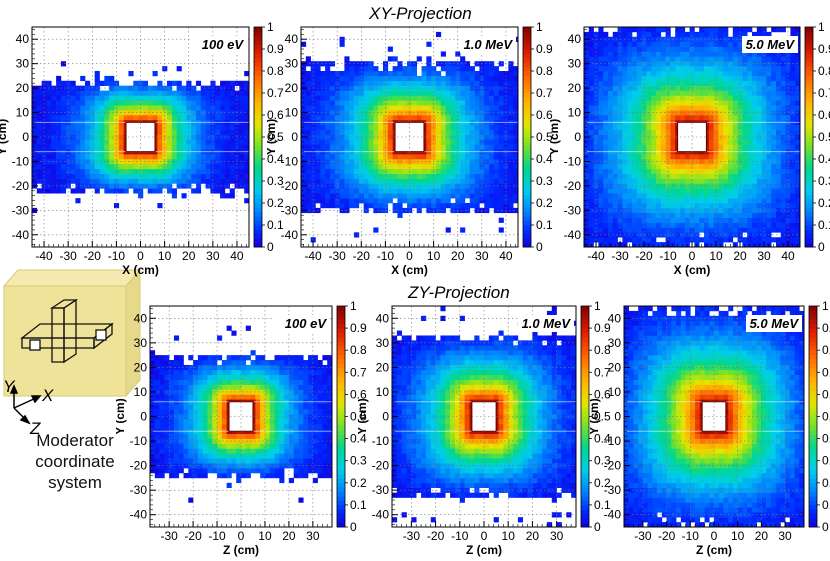 Image resolution: width=830 pixels, height=561 pixels. What do you see at coordinates (9, 386) in the screenshot?
I see `y-axis-letter: Y` at bounding box center [9, 386].